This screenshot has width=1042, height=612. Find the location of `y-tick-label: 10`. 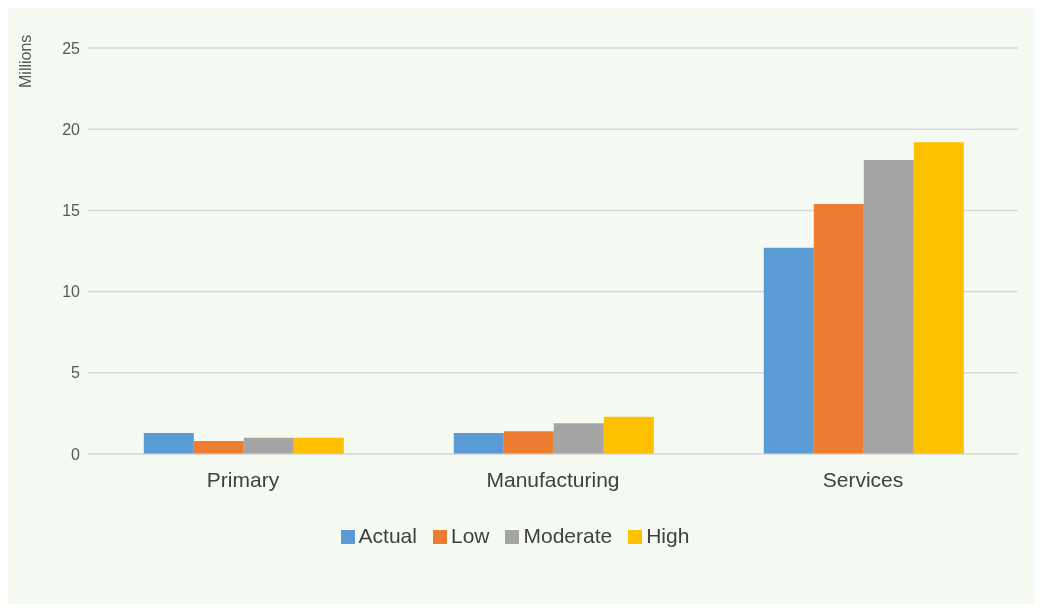

y-tick-label: 10 is located at coordinates (71, 292).